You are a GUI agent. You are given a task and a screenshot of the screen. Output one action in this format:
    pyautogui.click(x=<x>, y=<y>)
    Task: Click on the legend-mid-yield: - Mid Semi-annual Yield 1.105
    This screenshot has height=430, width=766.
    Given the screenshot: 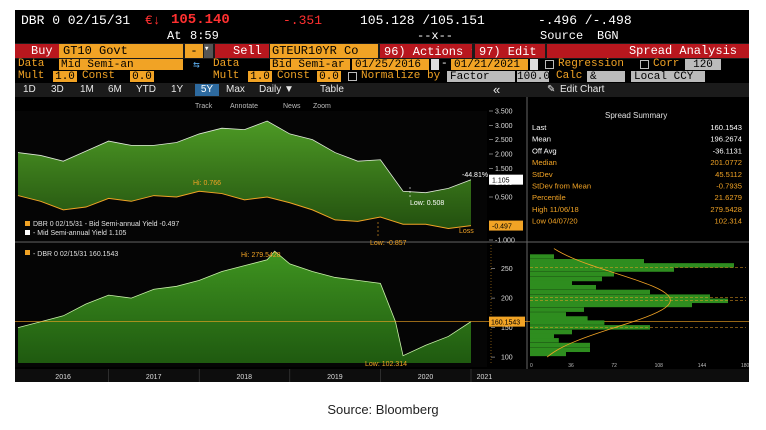 What is the action you would take?
    pyautogui.click(x=79, y=233)
    